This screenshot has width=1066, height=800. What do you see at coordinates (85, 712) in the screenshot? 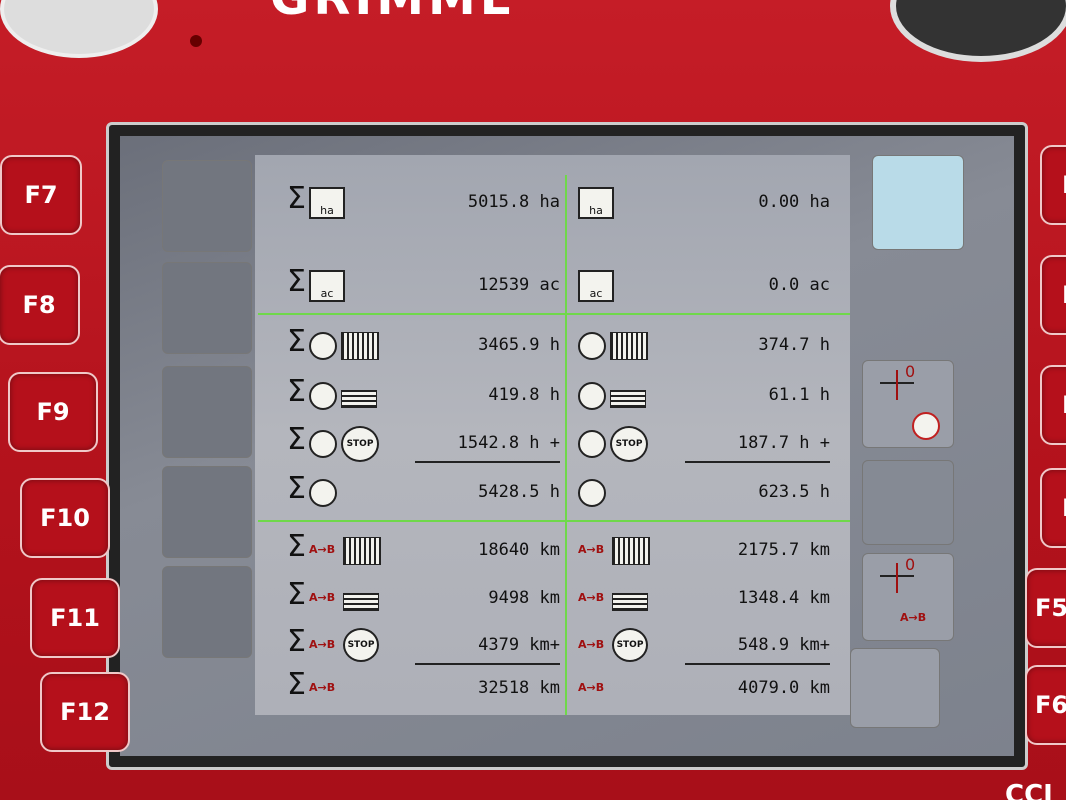
I see `function-key: F12` at bounding box center [85, 712].